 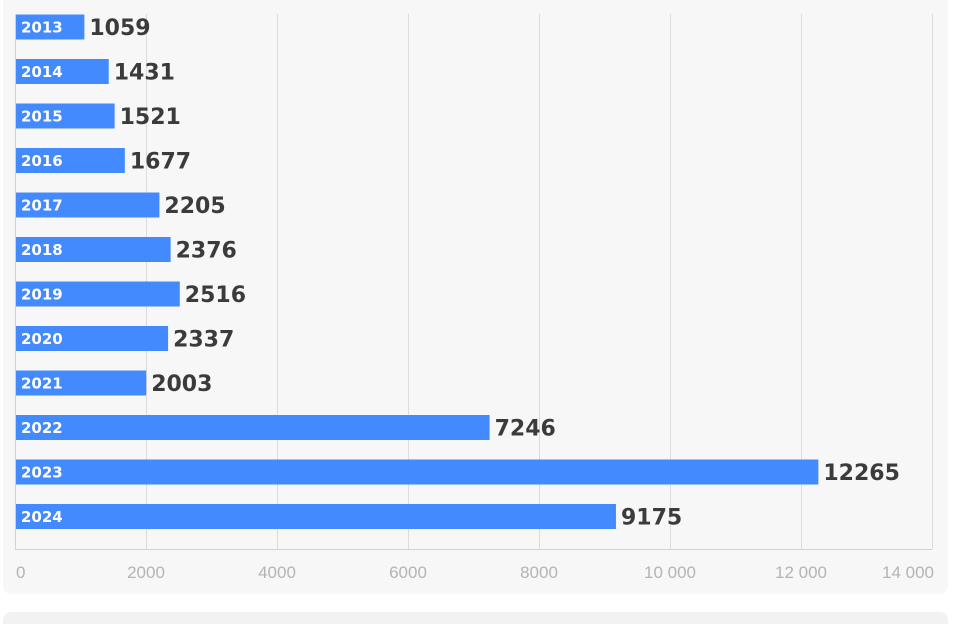 I want to click on bar-2013, so click(x=50, y=27).